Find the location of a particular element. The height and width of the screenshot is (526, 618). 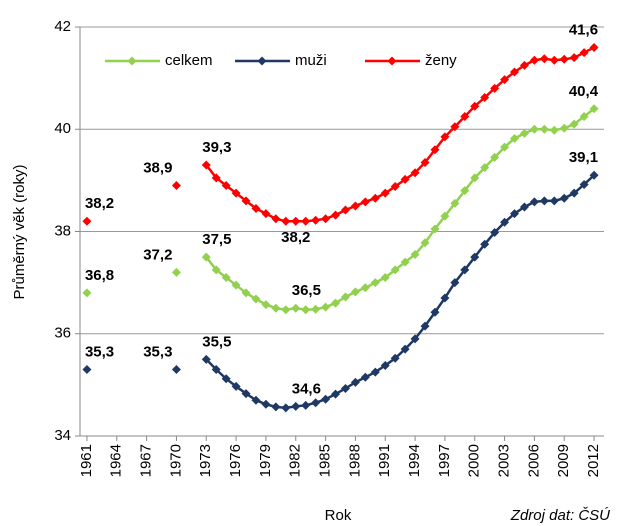

x-tick-label: 1970 is located at coordinates (175, 460).